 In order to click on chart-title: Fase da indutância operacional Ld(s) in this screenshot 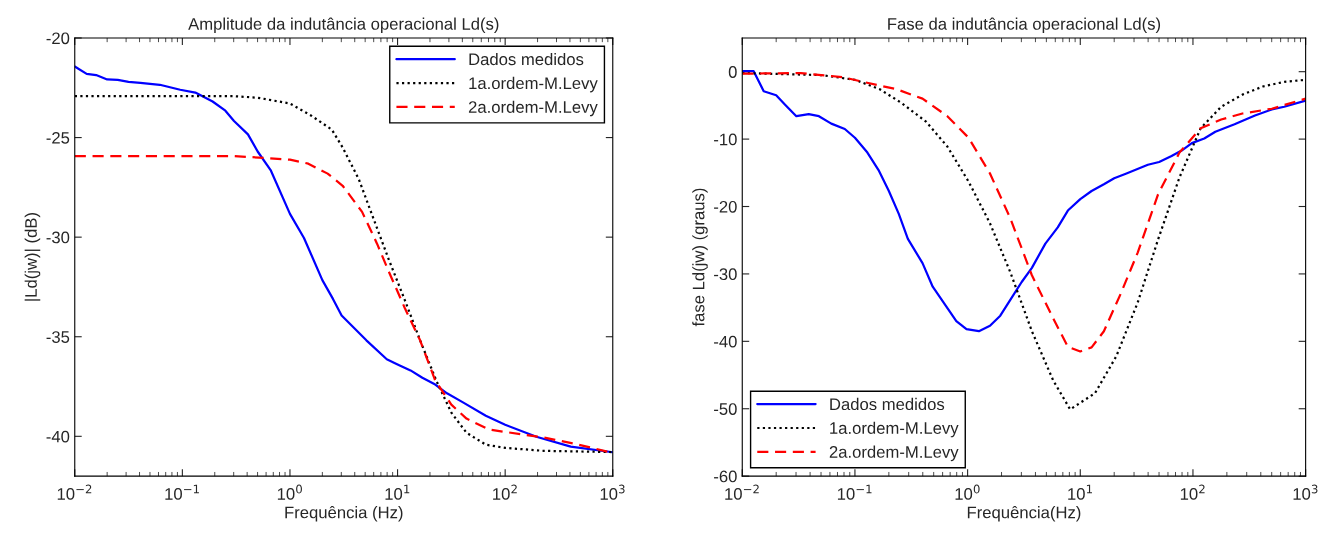, I will do `click(1024, 25)`.